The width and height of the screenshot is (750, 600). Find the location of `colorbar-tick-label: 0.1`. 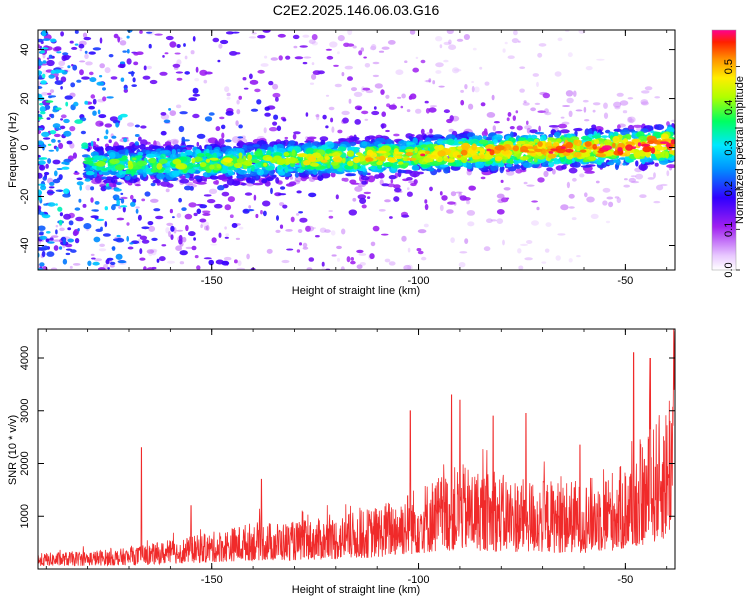

colorbar-tick-label: 0.1 is located at coordinates (729, 229).